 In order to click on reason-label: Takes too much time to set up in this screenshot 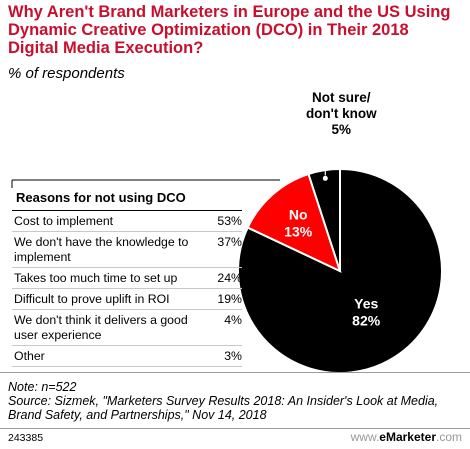, I will do `click(96, 278)`.